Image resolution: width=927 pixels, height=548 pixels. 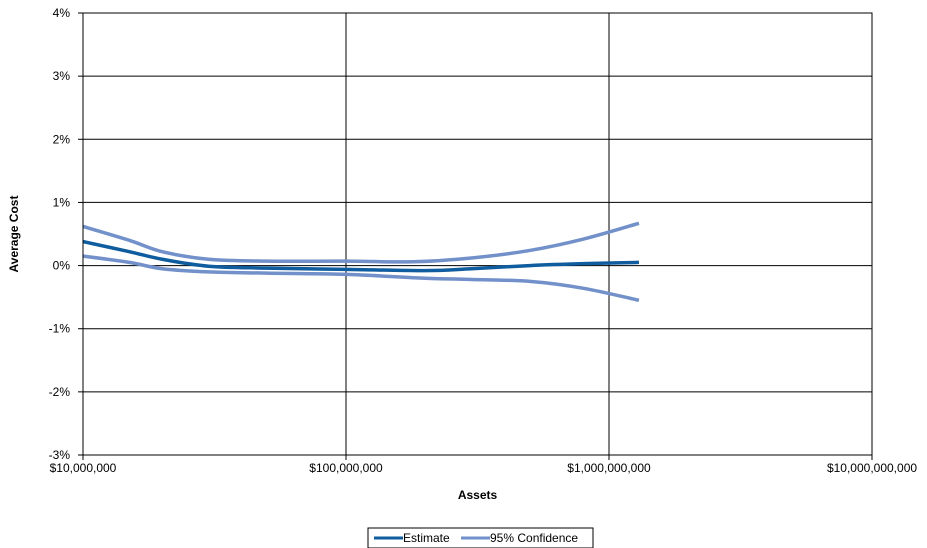 What do you see at coordinates (346, 468) in the screenshot?
I see `x-tick-label: $100,000,000` at bounding box center [346, 468].